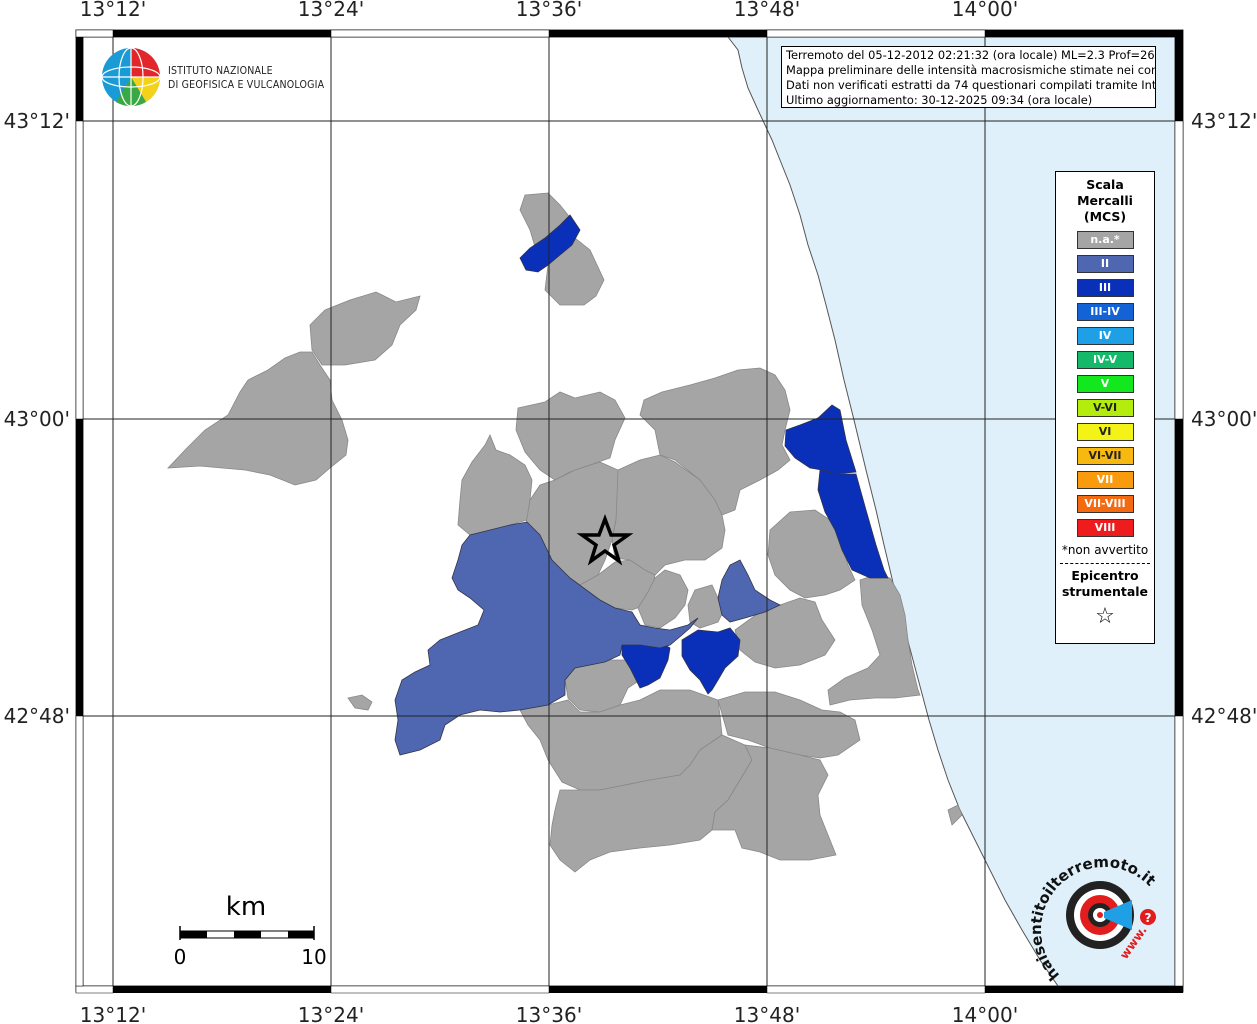  I want to click on logo-line-1: ISTITUTO NAZIONALE, so click(220, 71).